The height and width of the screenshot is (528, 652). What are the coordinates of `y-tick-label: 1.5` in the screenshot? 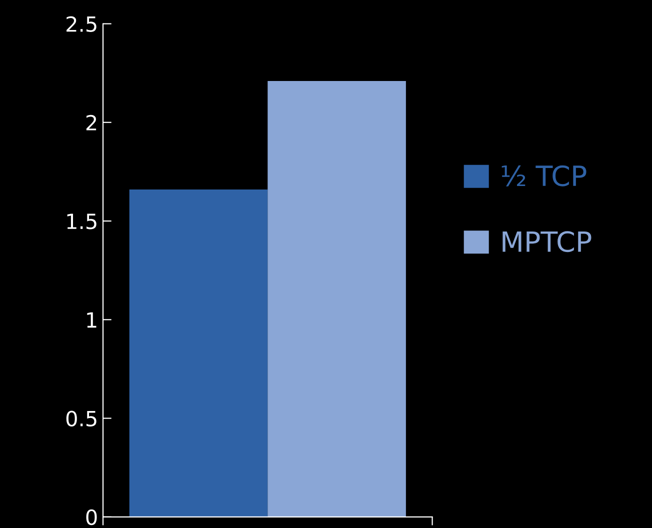 It's located at (81, 222).